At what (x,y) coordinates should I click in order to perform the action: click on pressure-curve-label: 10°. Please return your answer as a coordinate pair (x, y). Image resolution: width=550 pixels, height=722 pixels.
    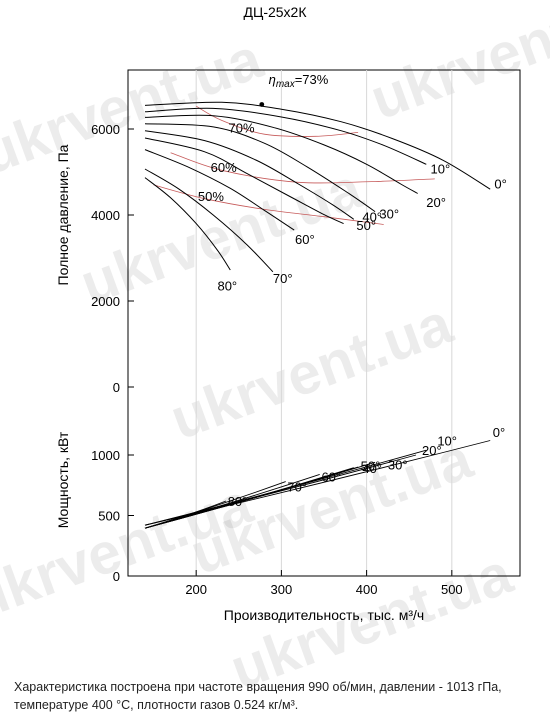
    Looking at the image, I should click on (441, 169).